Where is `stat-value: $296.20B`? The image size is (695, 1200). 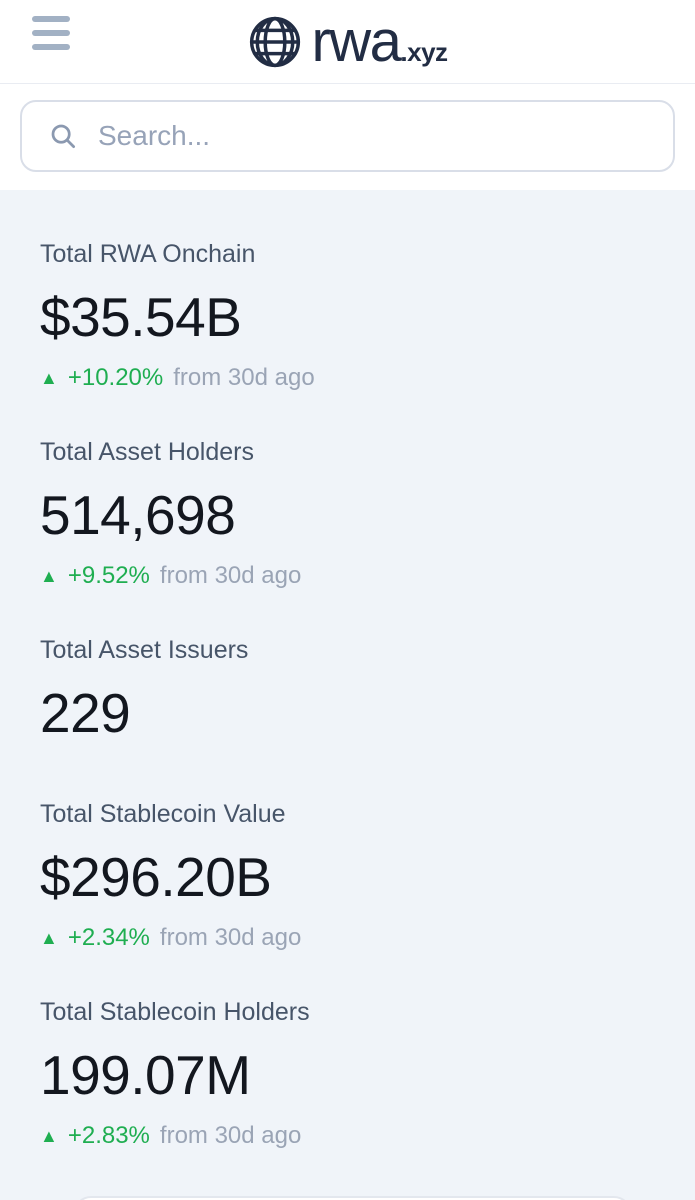
stat-value: $296.20B is located at coordinates (156, 877).